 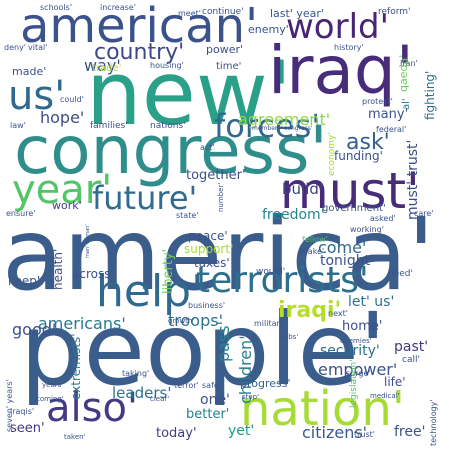 What do you see at coordinates (297, 13) in the screenshot?
I see `word-last-year: last' year'` at bounding box center [297, 13].